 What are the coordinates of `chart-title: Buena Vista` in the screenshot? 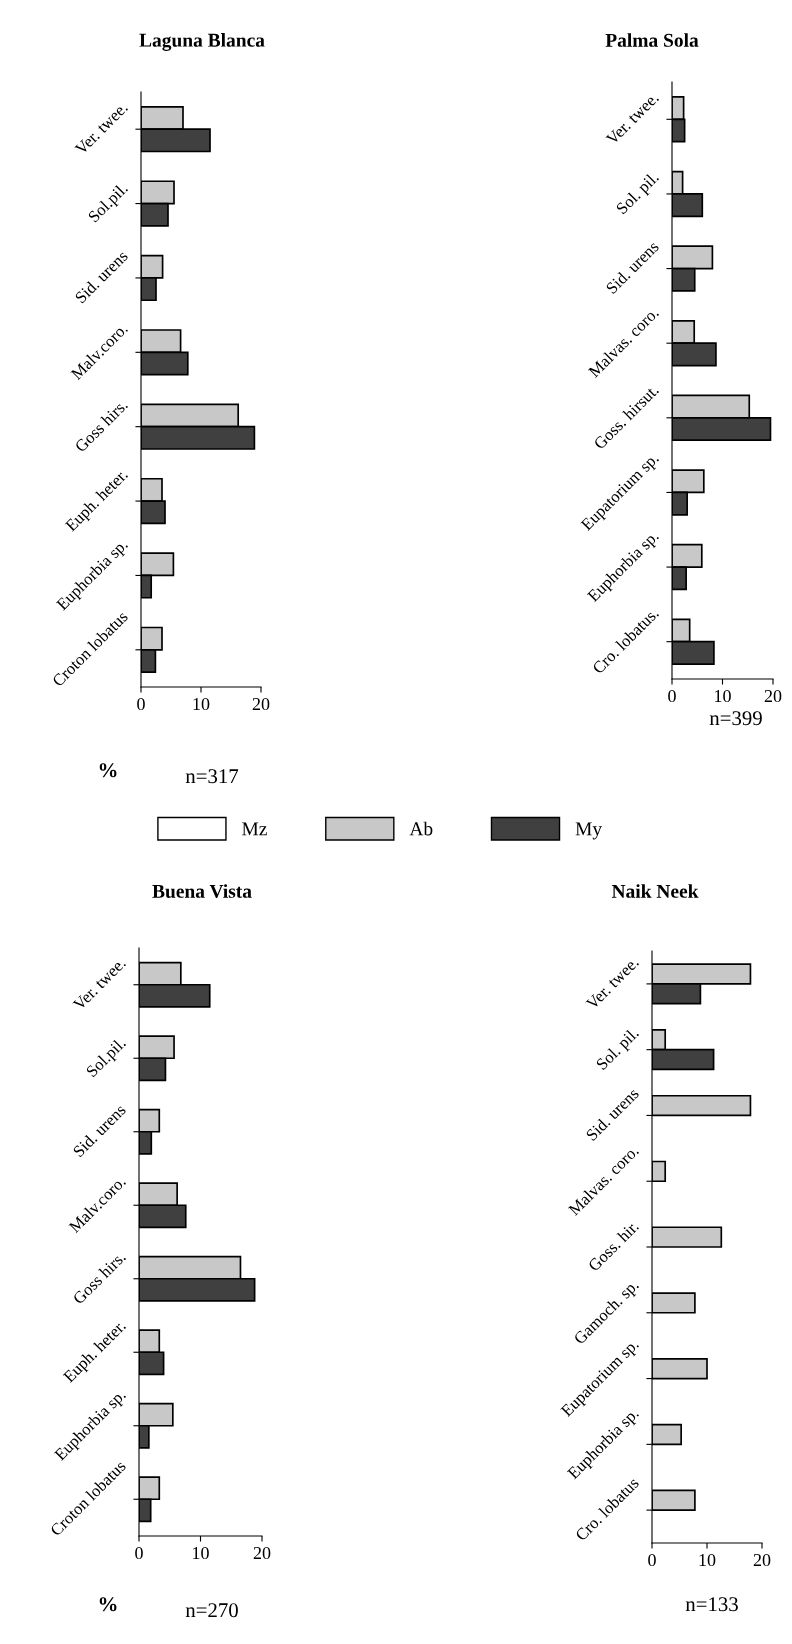 It's located at (202, 891).